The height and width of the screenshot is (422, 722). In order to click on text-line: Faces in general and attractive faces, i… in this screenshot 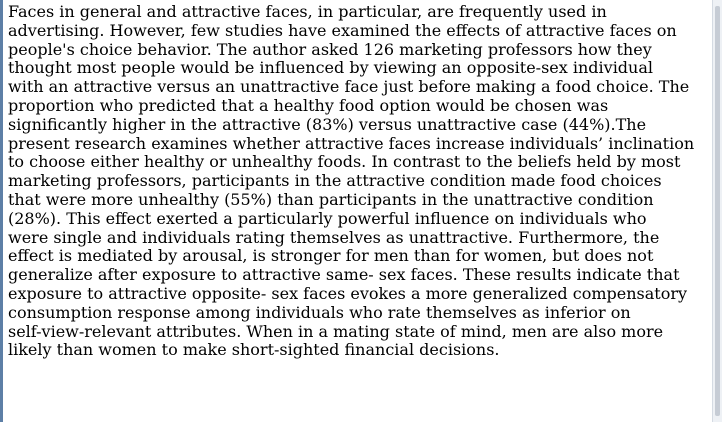, I will do `click(307, 11)`.